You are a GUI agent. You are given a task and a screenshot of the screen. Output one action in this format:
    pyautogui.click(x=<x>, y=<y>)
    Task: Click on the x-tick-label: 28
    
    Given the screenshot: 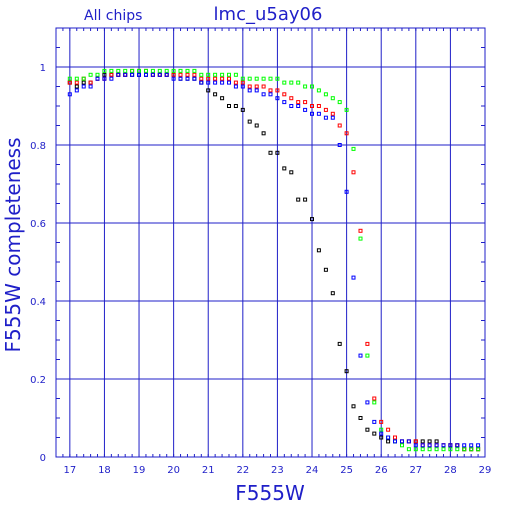 What is the action you would take?
    pyautogui.click(x=450, y=470)
    